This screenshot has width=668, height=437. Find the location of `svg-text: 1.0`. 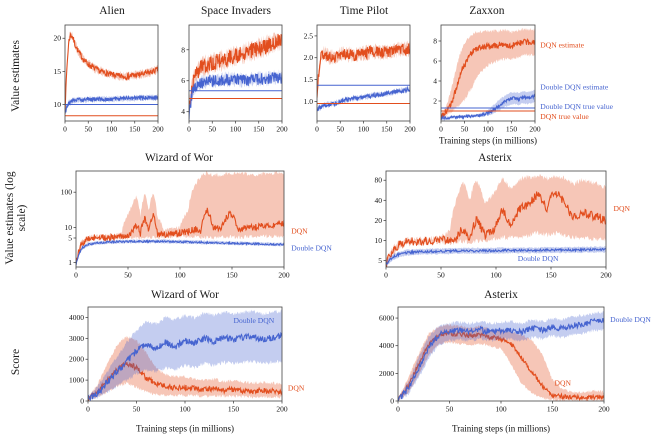

svg-text: 1.0 is located at coordinates (309, 101).